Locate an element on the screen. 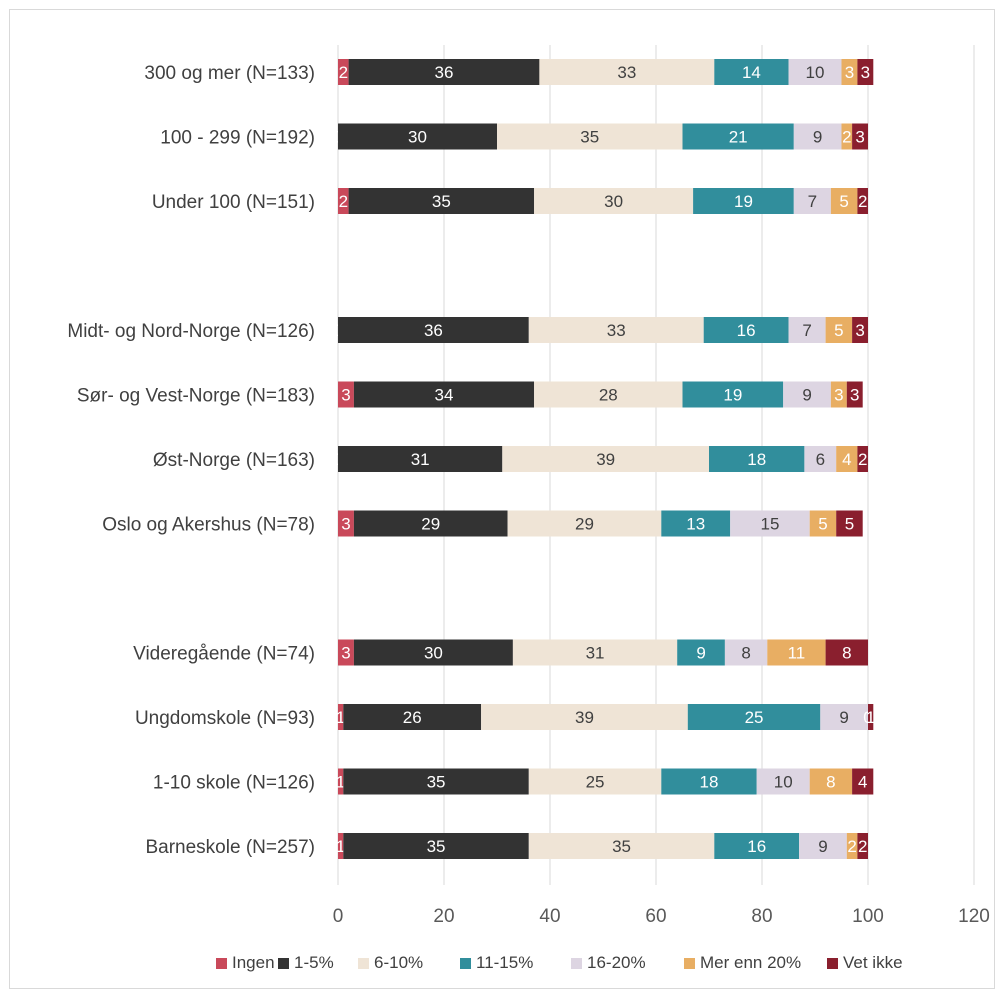  data-label-11-15: 18 is located at coordinates (756, 459).